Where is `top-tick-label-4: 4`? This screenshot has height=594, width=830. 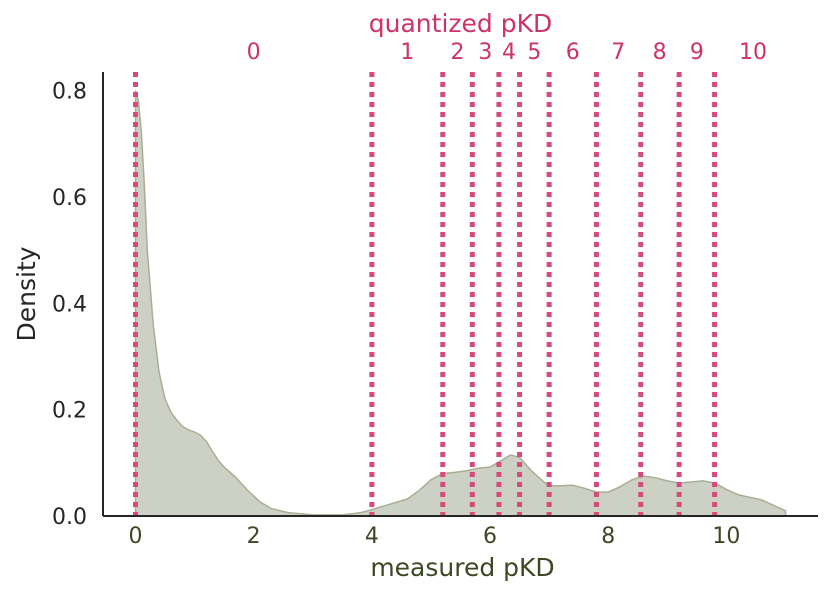
top-tick-label-4: 4 is located at coordinates (509, 52).